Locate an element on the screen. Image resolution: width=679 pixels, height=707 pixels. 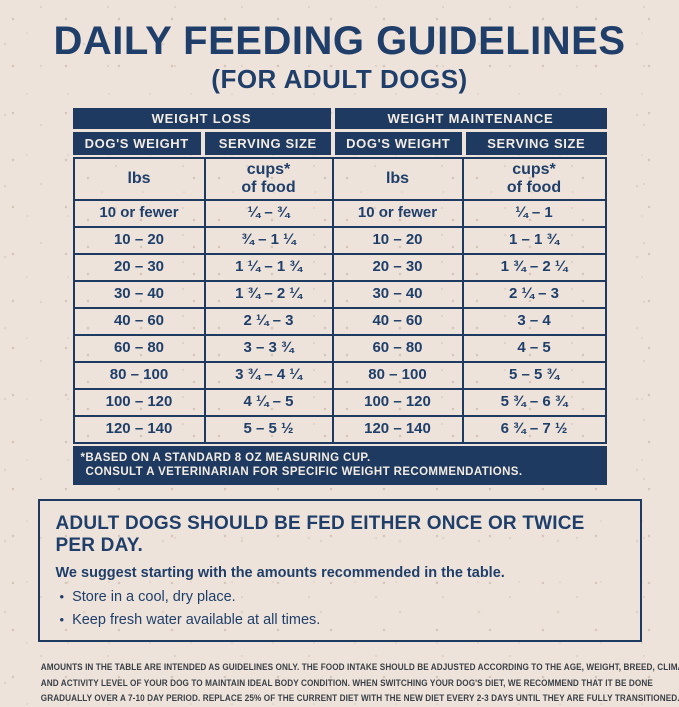
wm-serving-cell: 4 – 5 is located at coordinates (534, 348).